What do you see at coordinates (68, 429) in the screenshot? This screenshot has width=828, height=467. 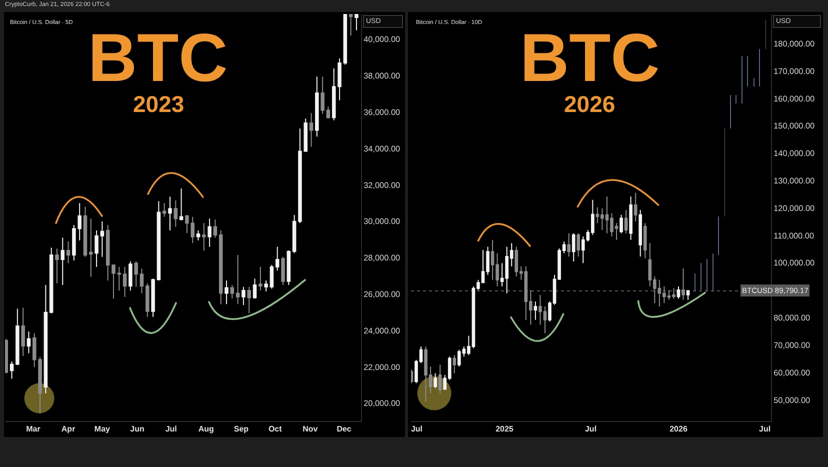 I see `x-tick-label: Apr` at bounding box center [68, 429].